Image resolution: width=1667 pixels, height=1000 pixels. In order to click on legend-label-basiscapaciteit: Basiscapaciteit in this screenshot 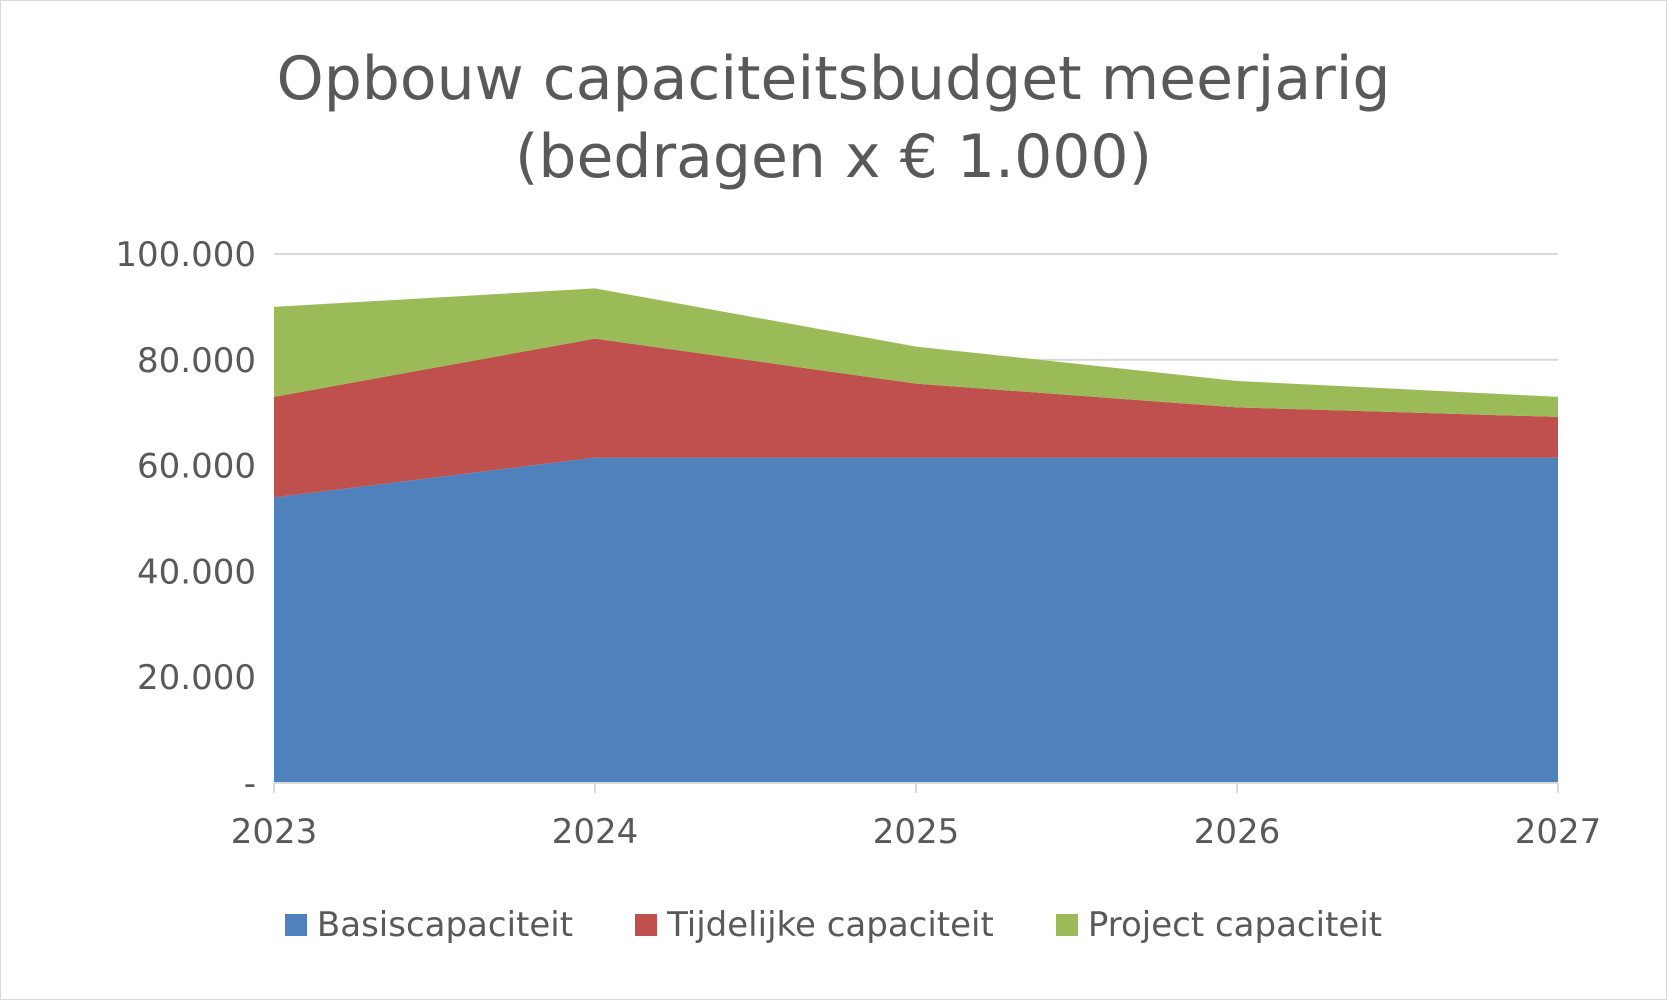, I will do `click(445, 925)`.